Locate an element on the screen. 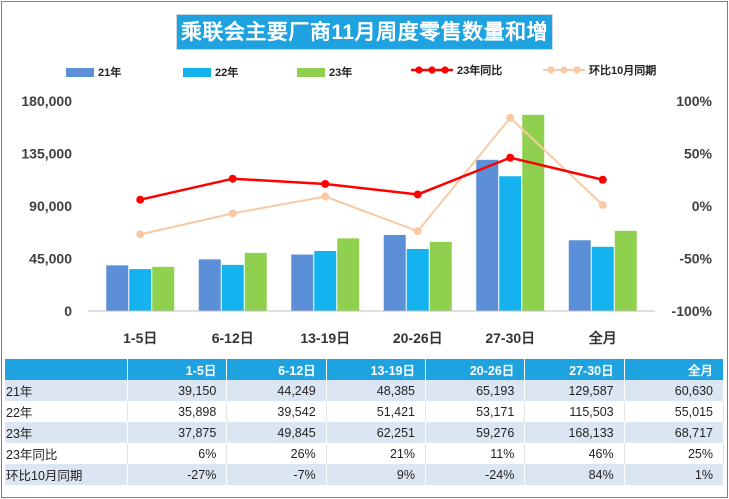  legend-item-23: 23年 is located at coordinates (324, 72).